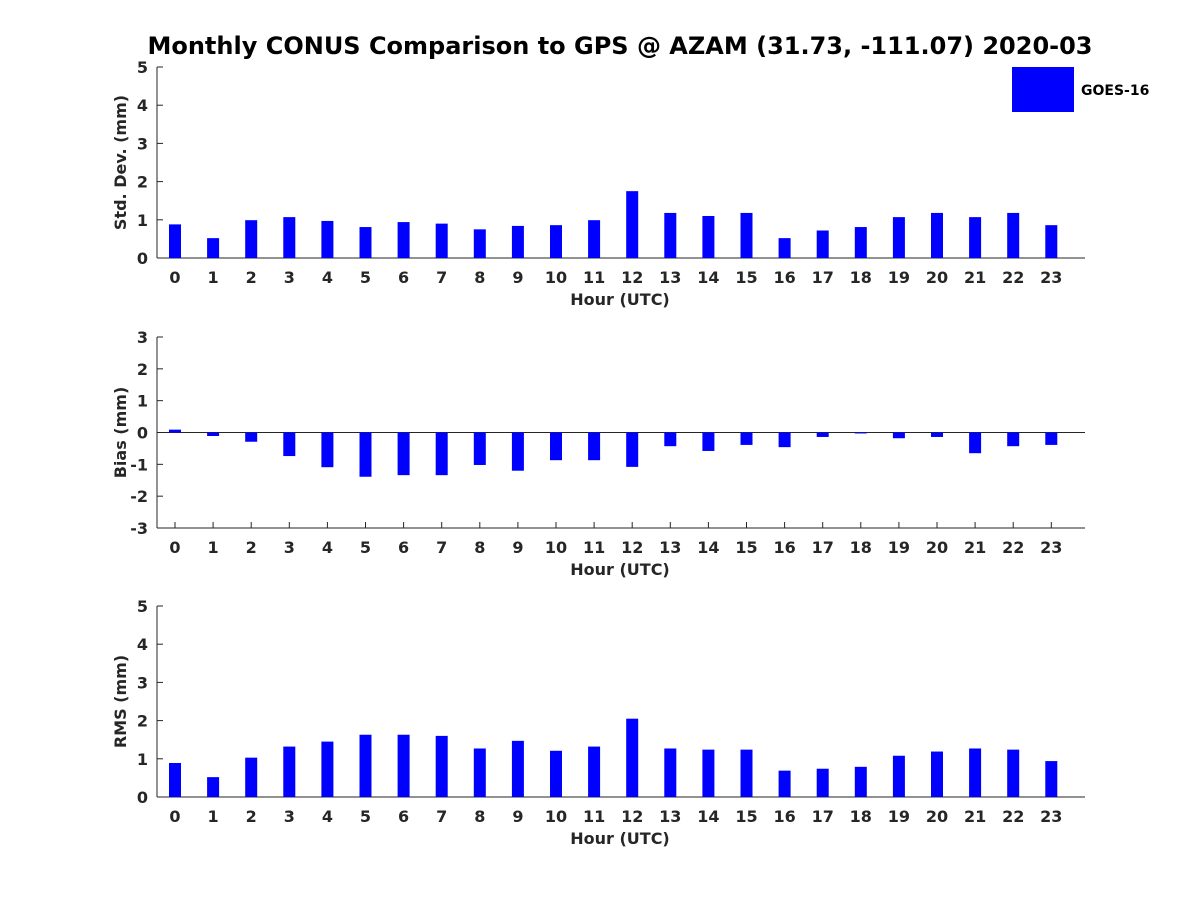  What do you see at coordinates (1115, 91) in the screenshot?
I see `legend-label: GOES-16` at bounding box center [1115, 91].